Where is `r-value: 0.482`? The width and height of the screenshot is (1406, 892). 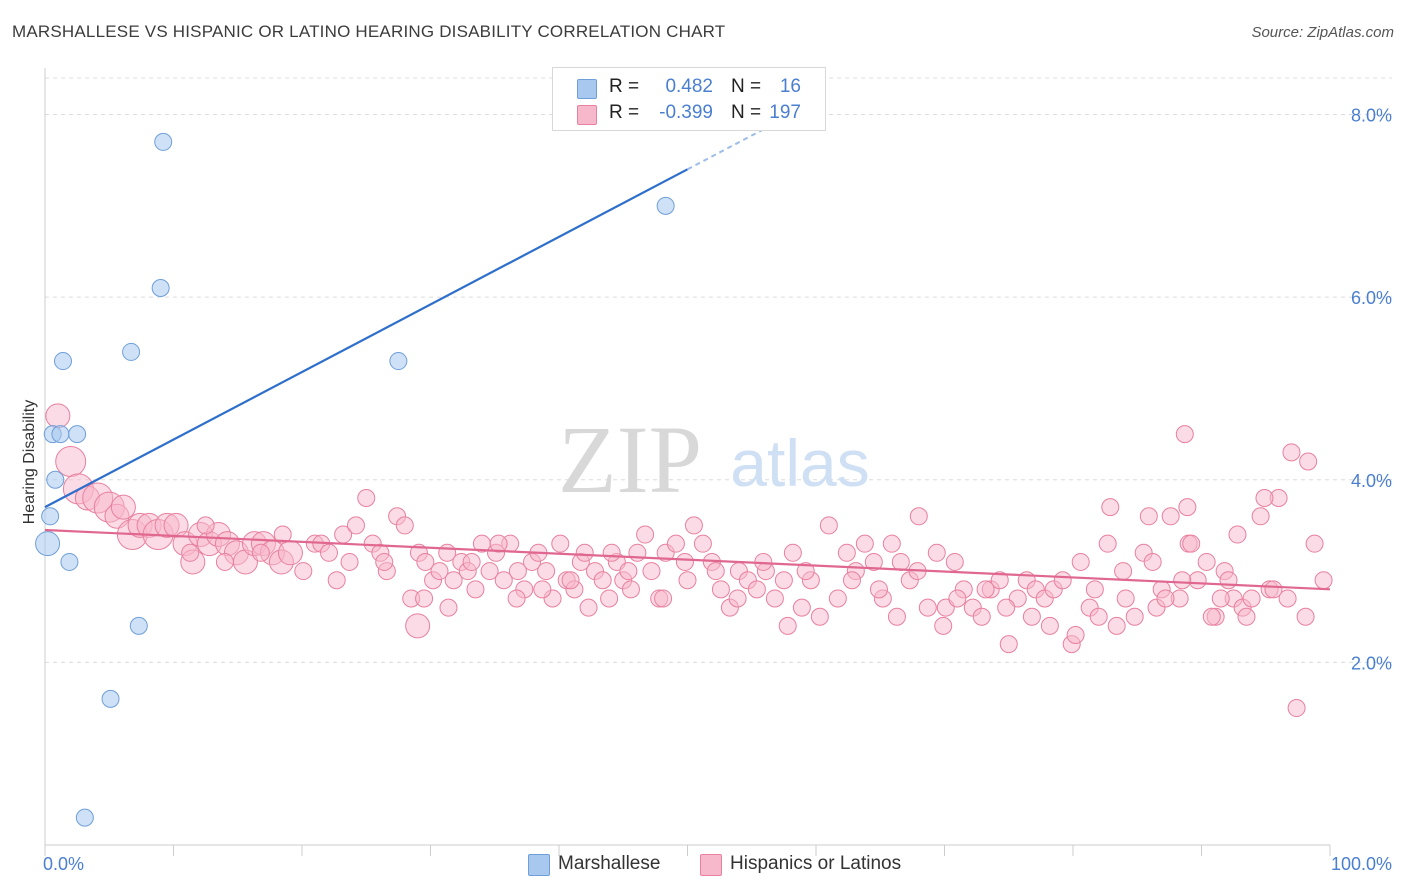 r-value: 0.482 is located at coordinates (689, 86).